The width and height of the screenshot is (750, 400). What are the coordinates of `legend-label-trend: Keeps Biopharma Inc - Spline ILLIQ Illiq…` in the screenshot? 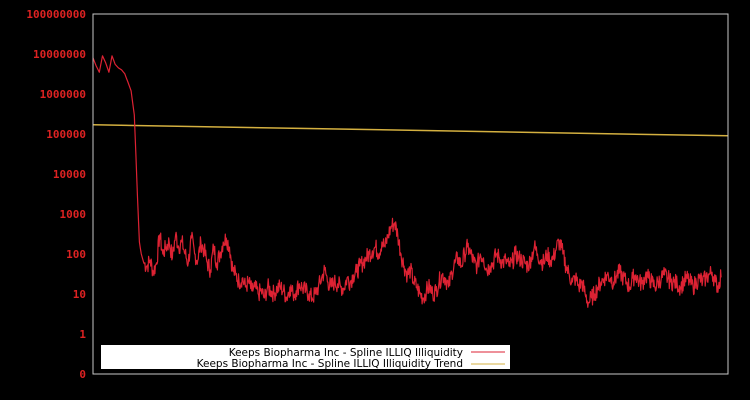 It's located at (330, 364).